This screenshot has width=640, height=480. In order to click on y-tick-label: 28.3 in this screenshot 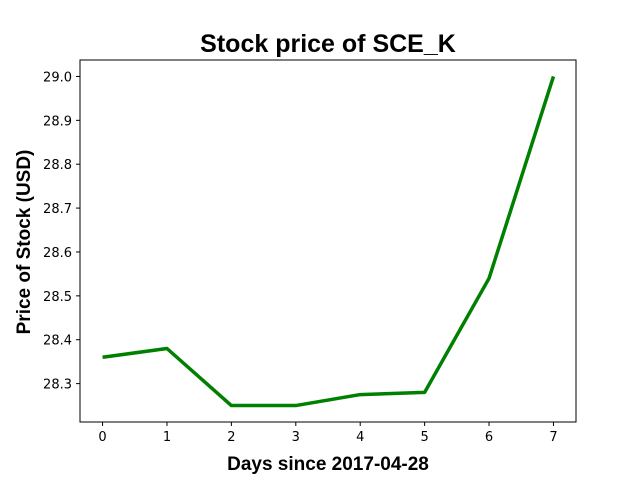, I will do `click(57, 385)`.